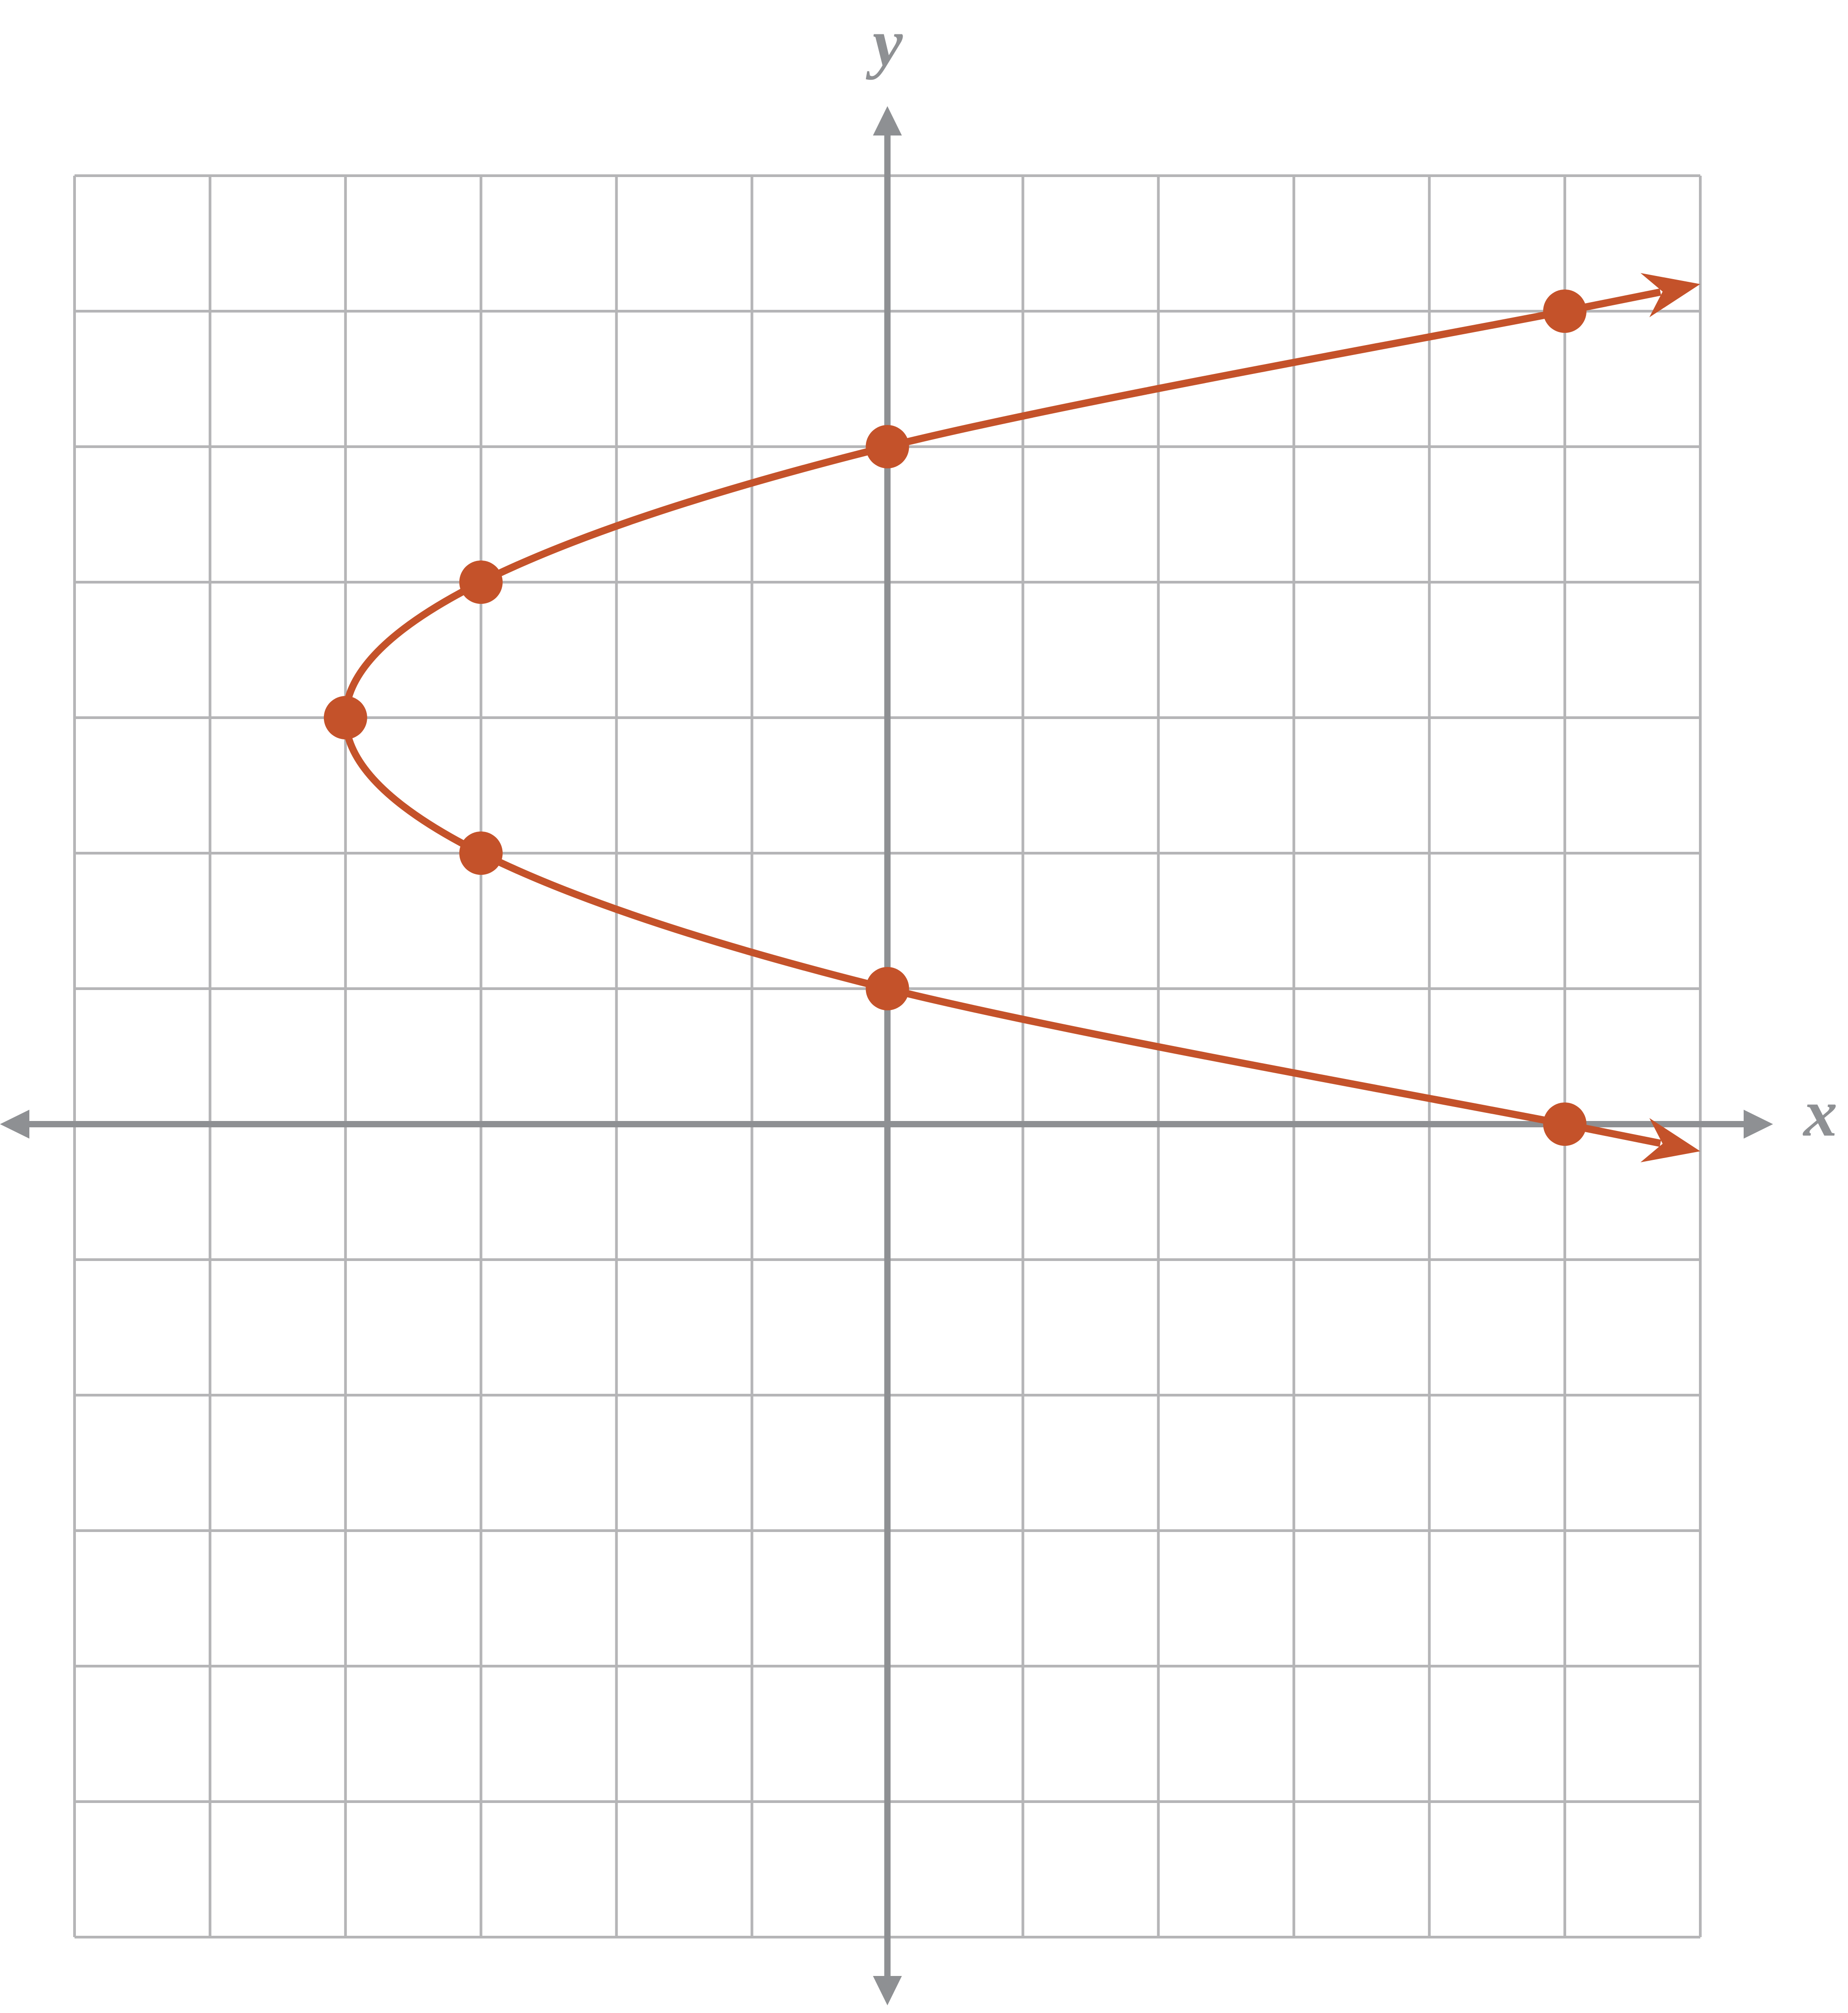 The width and height of the screenshot is (1848, 2013). Describe the element at coordinates (884, 43) in the screenshot. I see `y-axis-label: y` at that location.